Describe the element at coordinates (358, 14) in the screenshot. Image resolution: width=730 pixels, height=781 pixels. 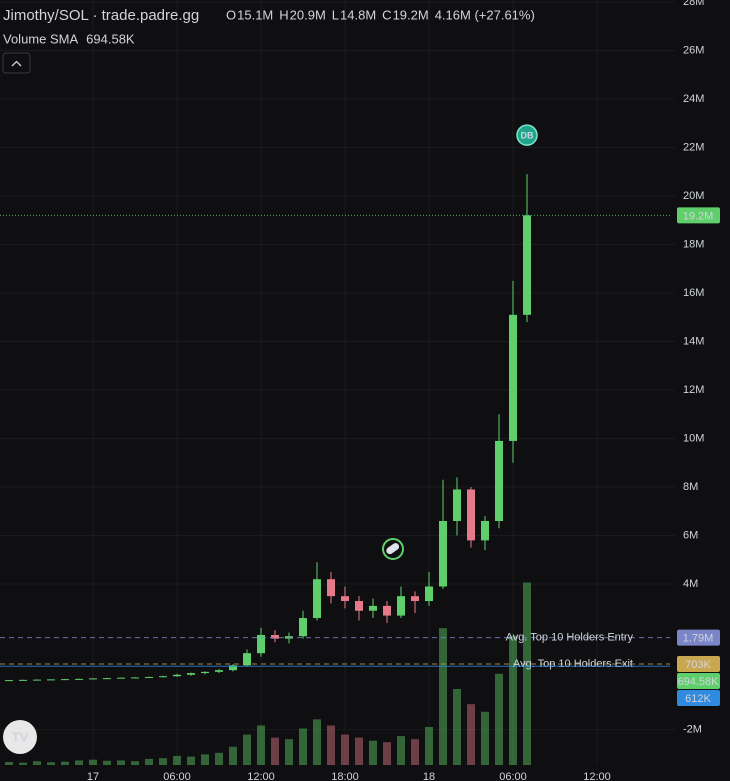
I see `ohlc-value: 14.8M` at that location.